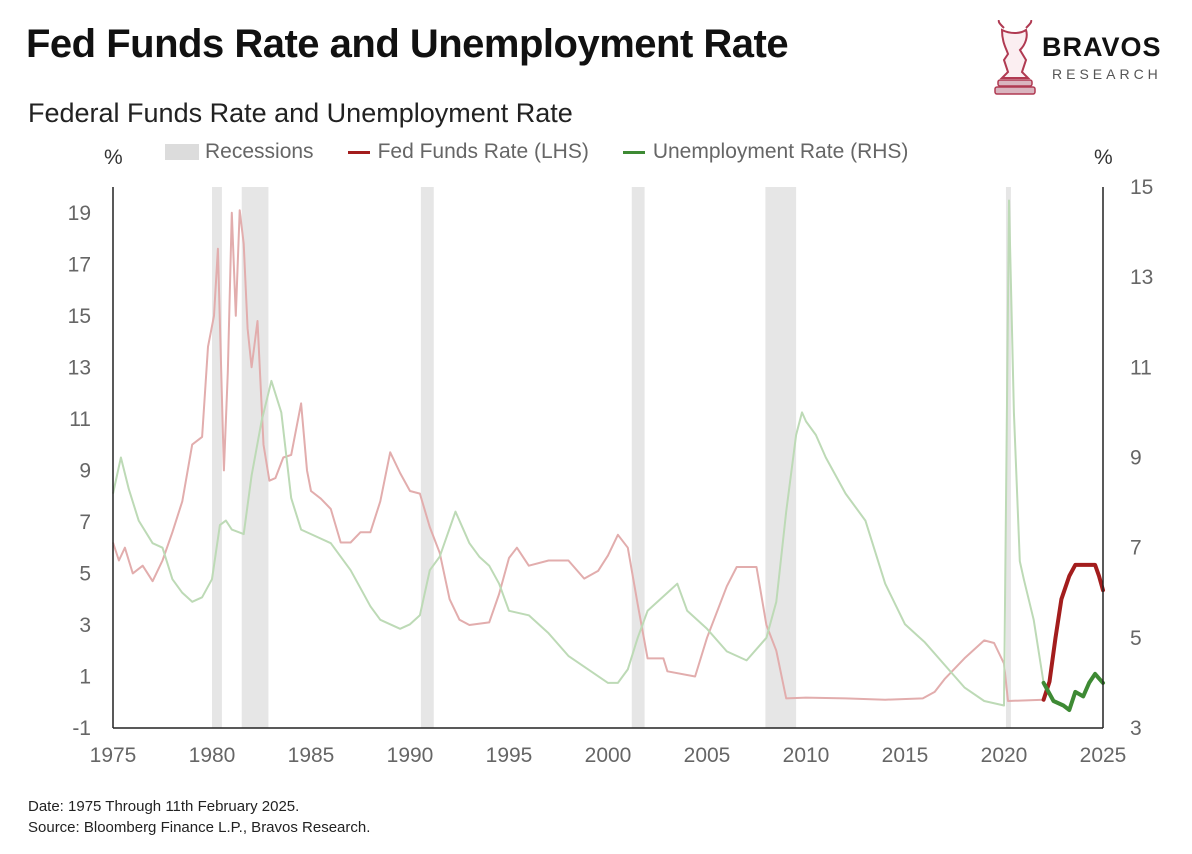 The image size is (1192, 854). I want to click on right-tick-label: 3, so click(1136, 728).